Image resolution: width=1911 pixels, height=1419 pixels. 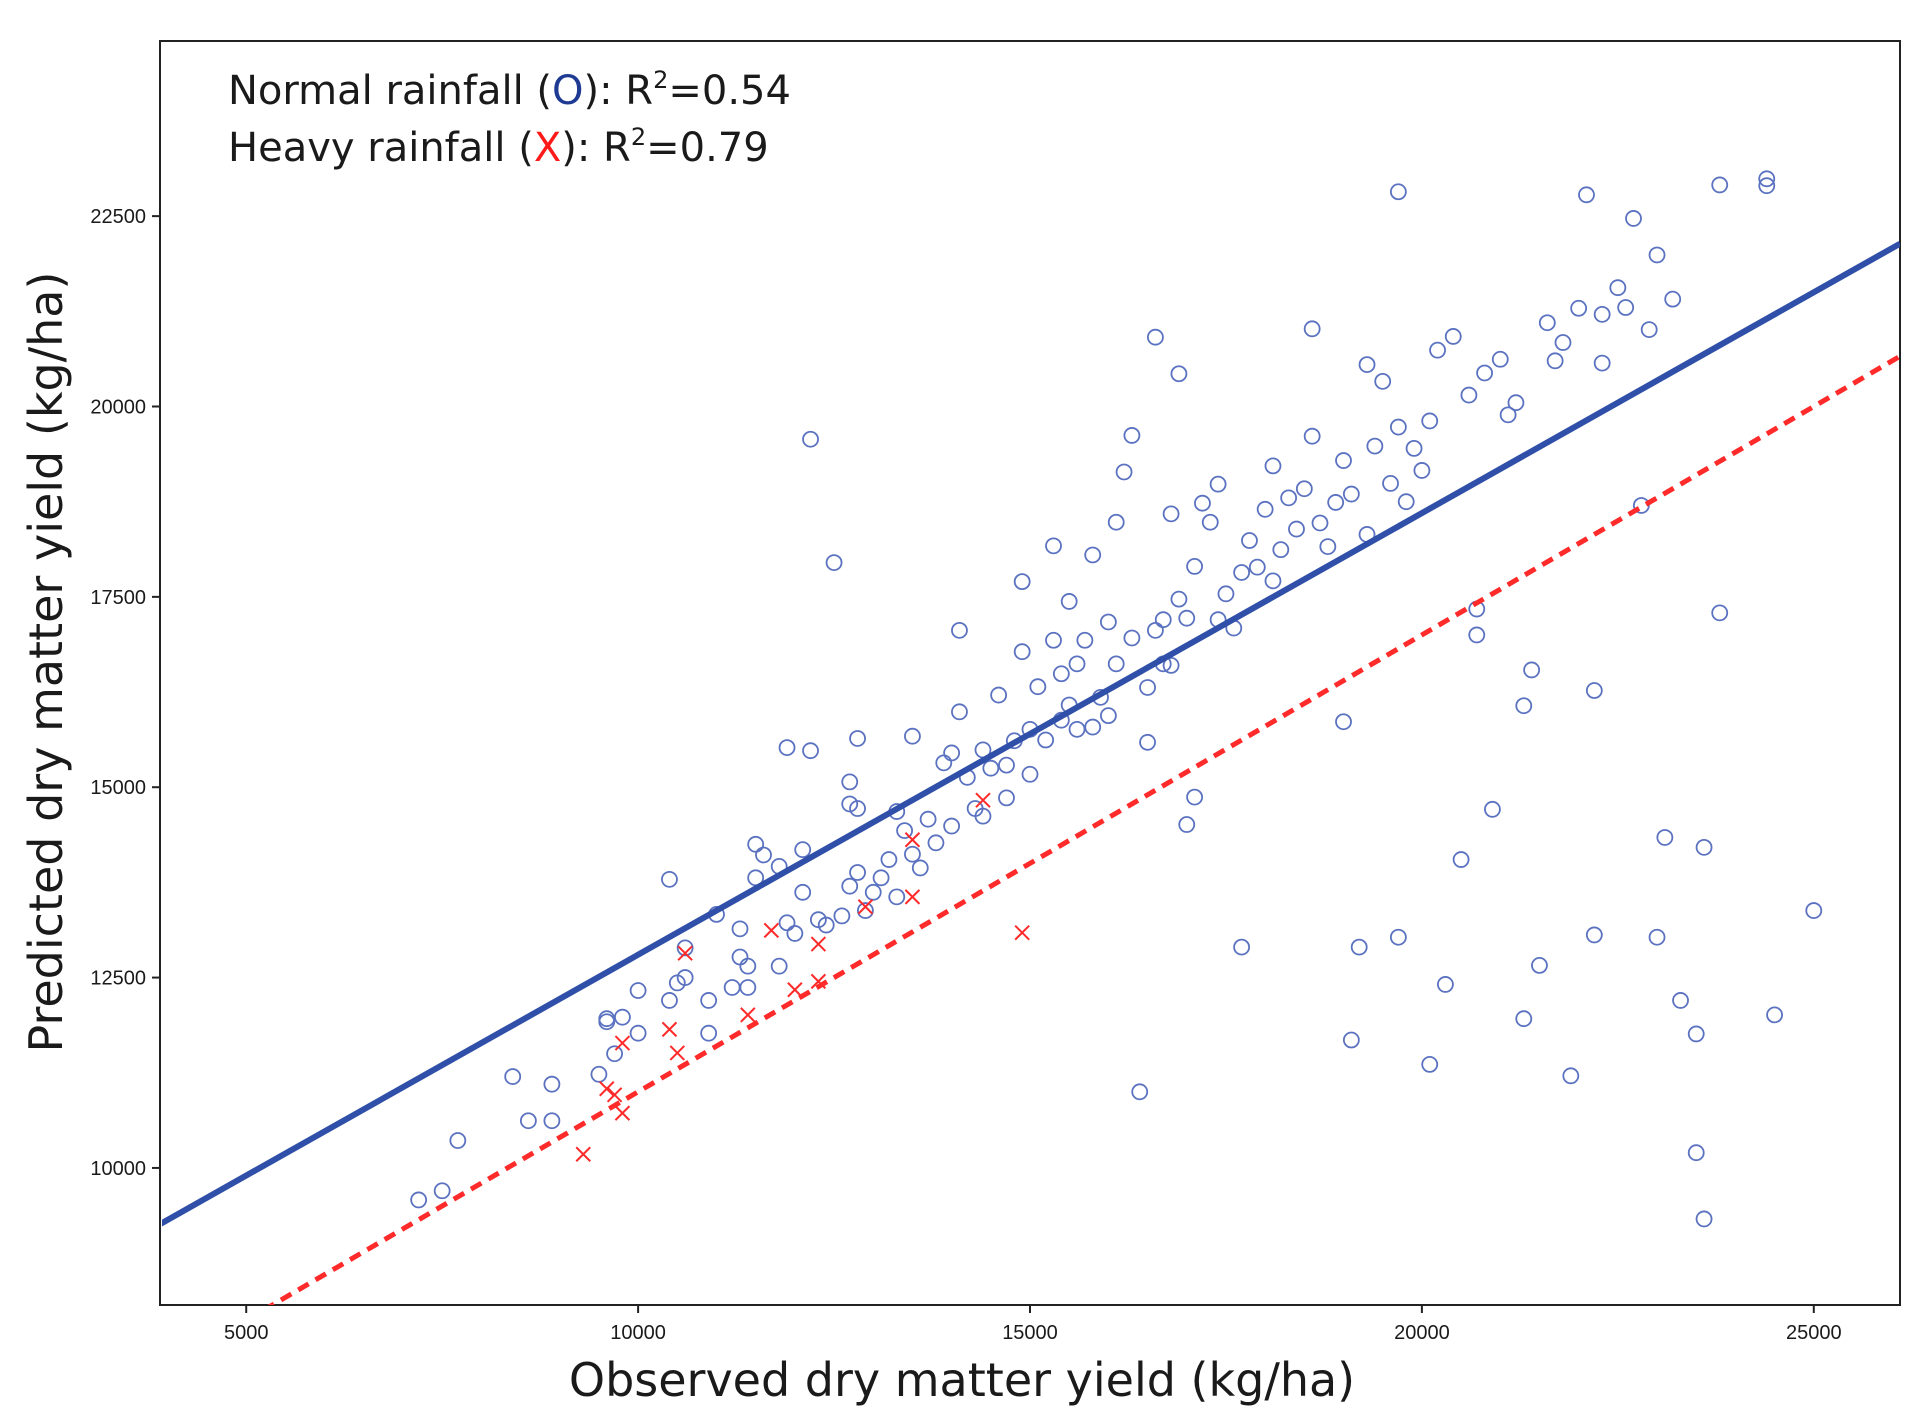 What do you see at coordinates (707, 148) in the screenshot?
I see `legend-heavy-r2: =0.79` at bounding box center [707, 148].